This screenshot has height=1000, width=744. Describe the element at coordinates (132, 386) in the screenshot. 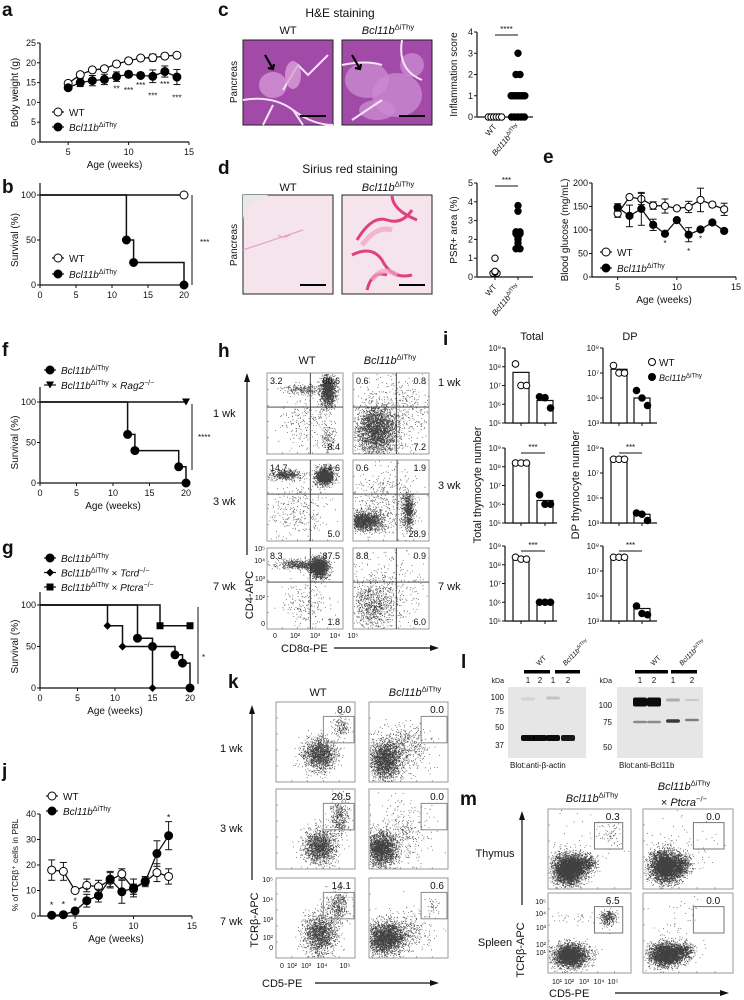

I see `label-part: Rag2` at that location.